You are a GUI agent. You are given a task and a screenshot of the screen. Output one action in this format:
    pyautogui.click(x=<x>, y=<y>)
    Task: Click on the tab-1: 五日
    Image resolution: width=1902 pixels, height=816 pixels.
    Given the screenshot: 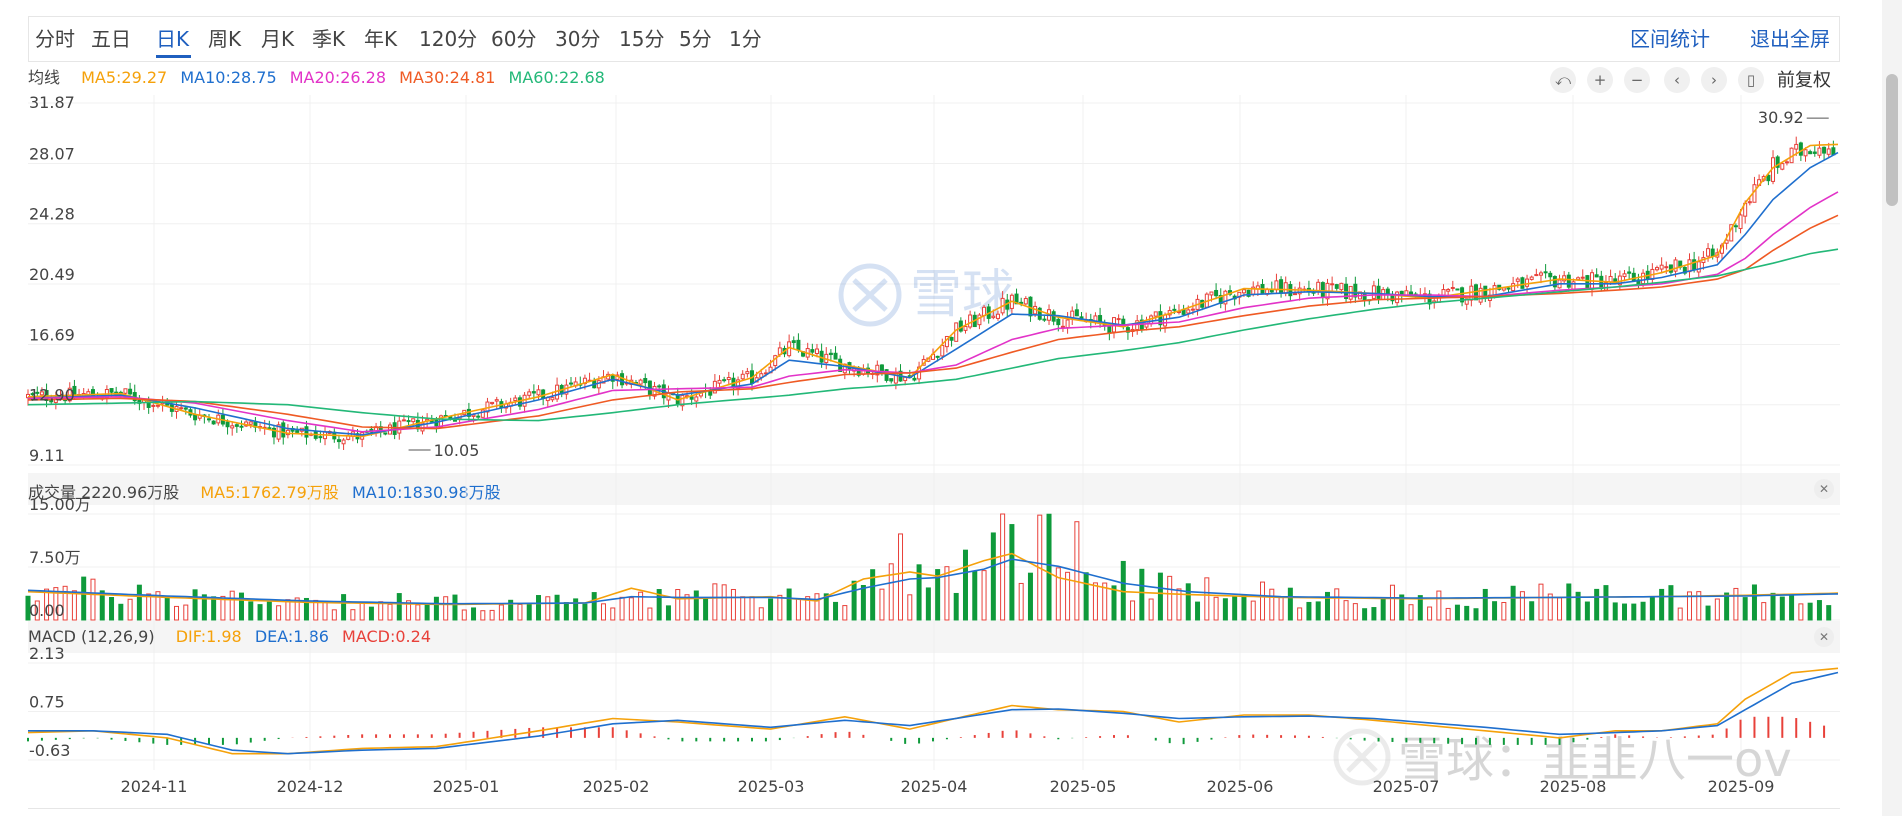 What is the action you would take?
    pyautogui.click(x=111, y=39)
    